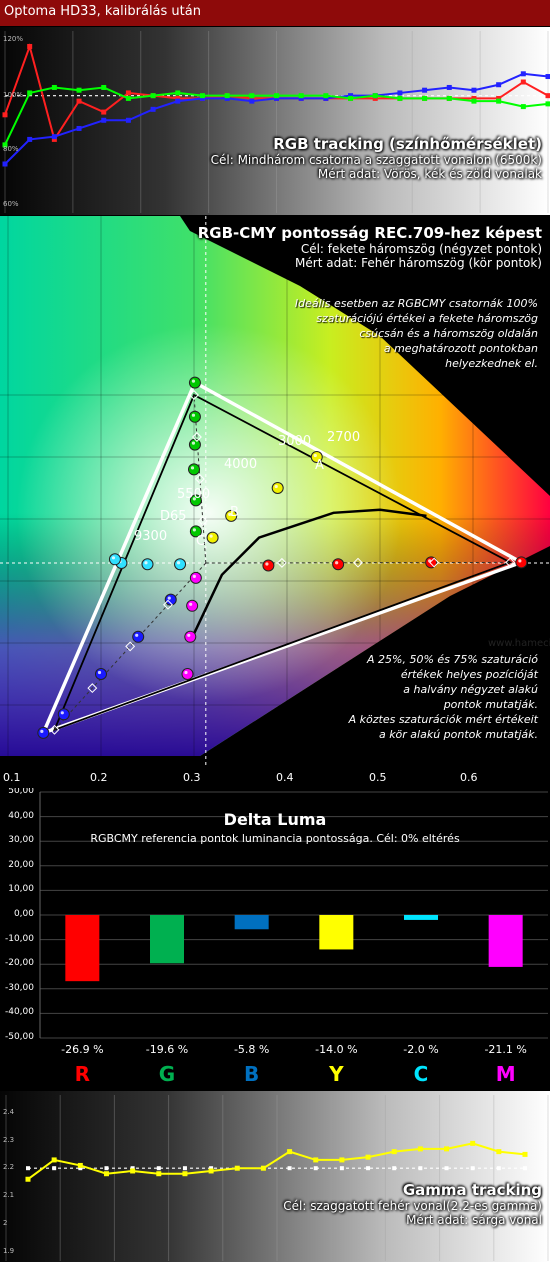 The image size is (550, 1262). Describe the element at coordinates (251, 1049) in the screenshot. I see `bar-value-label: -5.8 %` at that location.